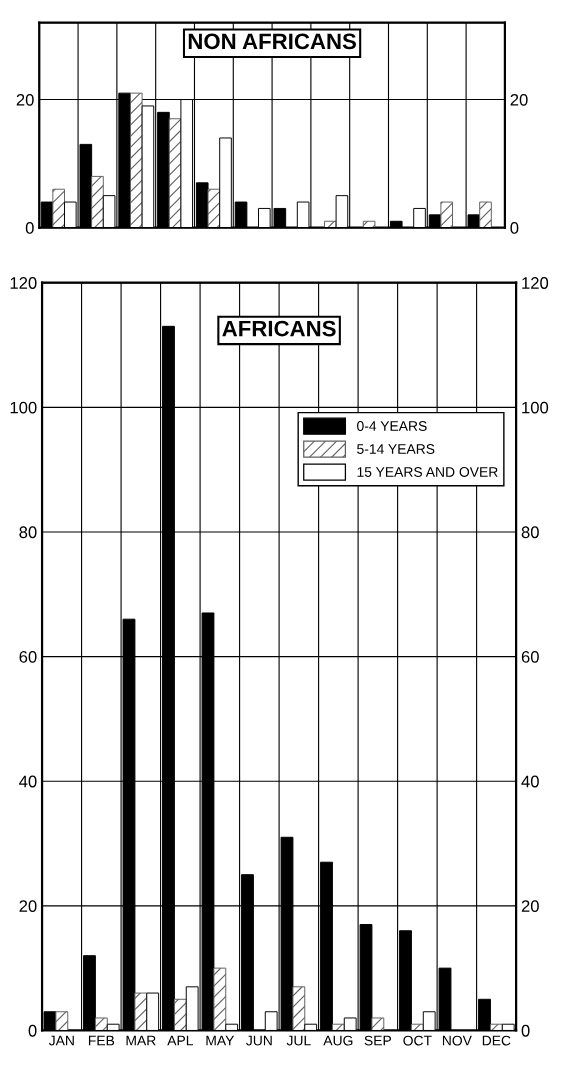 The width and height of the screenshot is (561, 1079). What do you see at coordinates (530, 656) in the screenshot?
I see `y2-tick-label: 60` at bounding box center [530, 656].